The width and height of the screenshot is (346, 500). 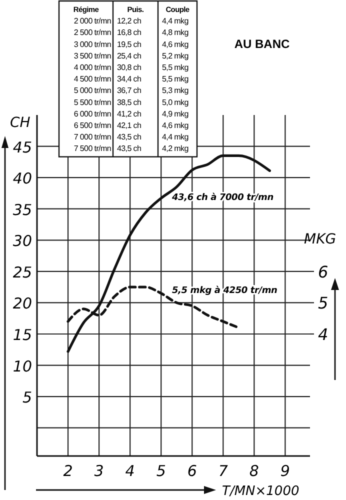 What do you see at coordinates (22, 179) in the screenshot?
I see `y-tick-label: 40` at bounding box center [22, 179].